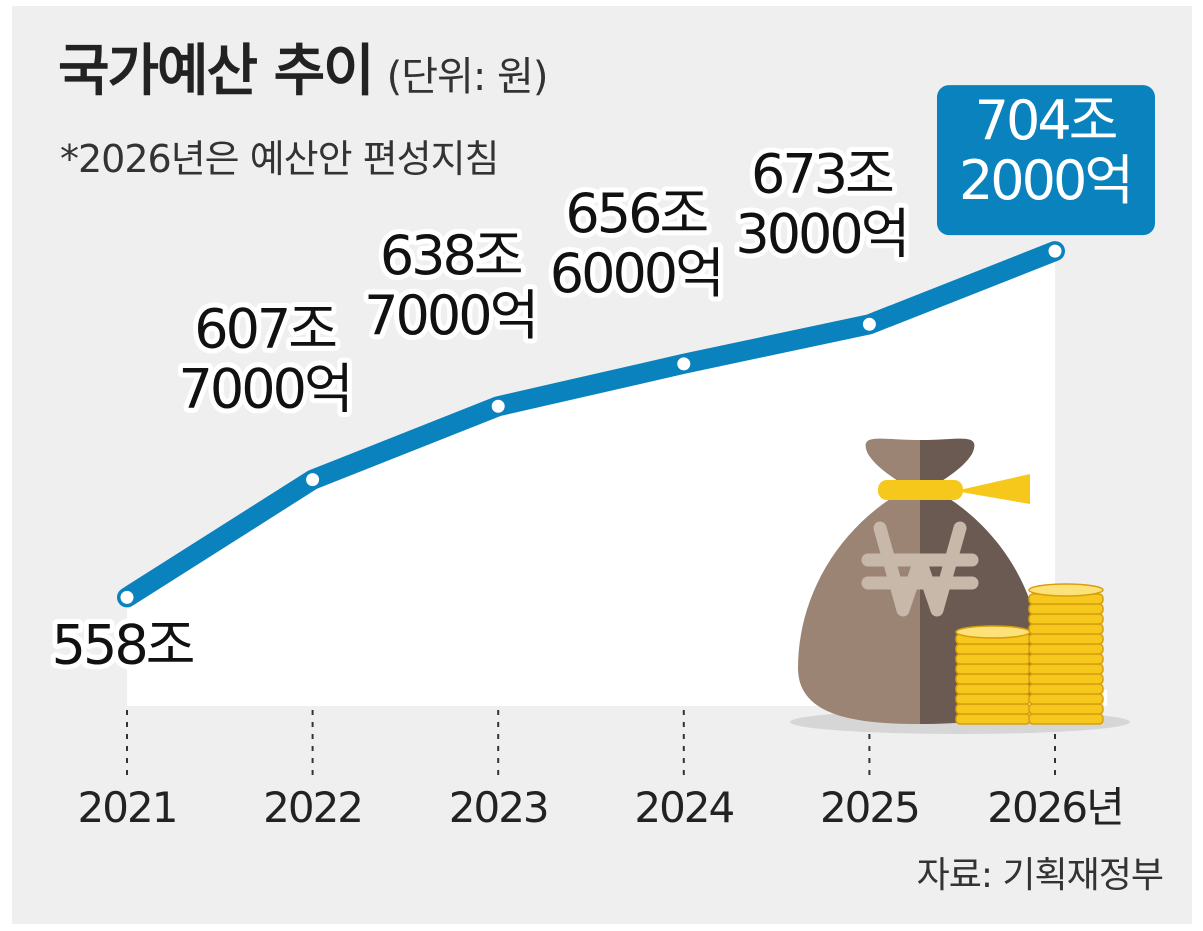 This screenshot has width=1203, height=931. What do you see at coordinates (635, 213) in the screenshot?
I see `data-label-3-line-0: 656조` at bounding box center [635, 213].